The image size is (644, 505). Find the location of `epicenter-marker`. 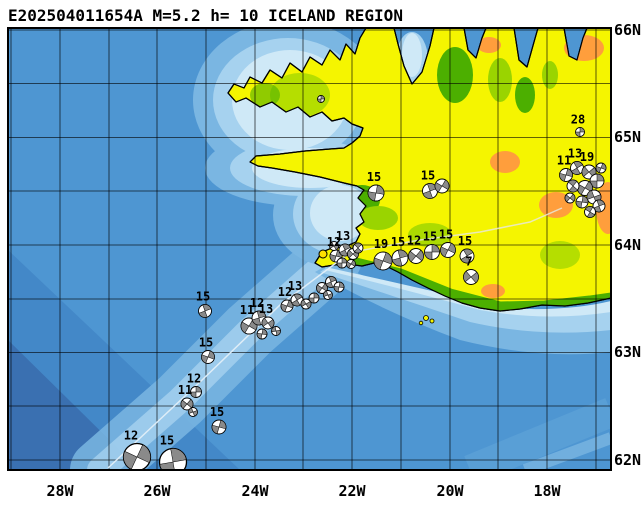

epicenter-marker is located at coordinates (323, 254).